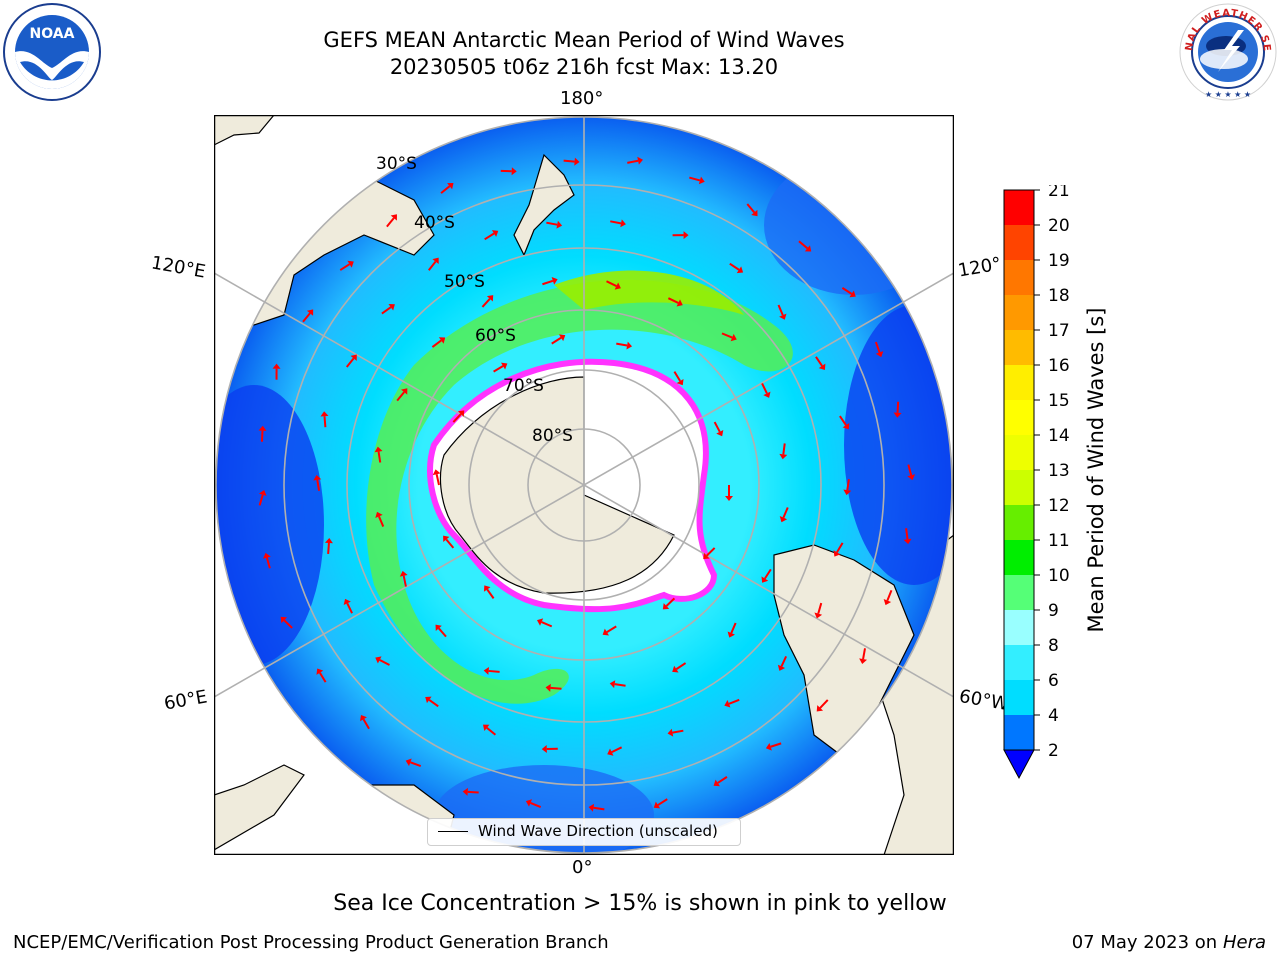 This screenshot has width=1280, height=960. What do you see at coordinates (552, 436) in the screenshot?
I see `lat-label-80s: 80°S` at bounding box center [552, 436].